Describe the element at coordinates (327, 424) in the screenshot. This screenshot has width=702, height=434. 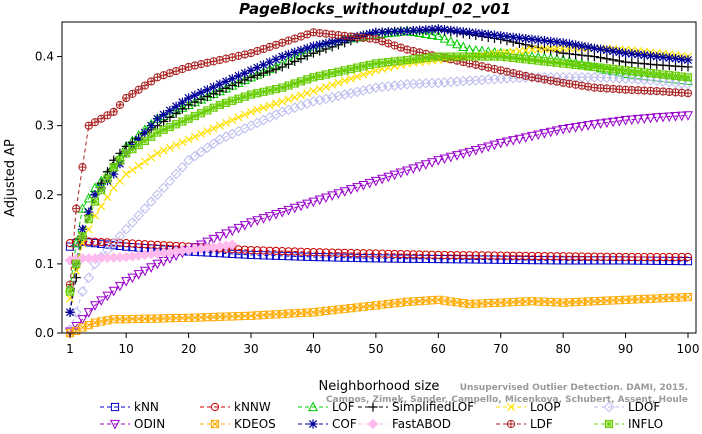
I see `legend-item-cof: COF` at that location.